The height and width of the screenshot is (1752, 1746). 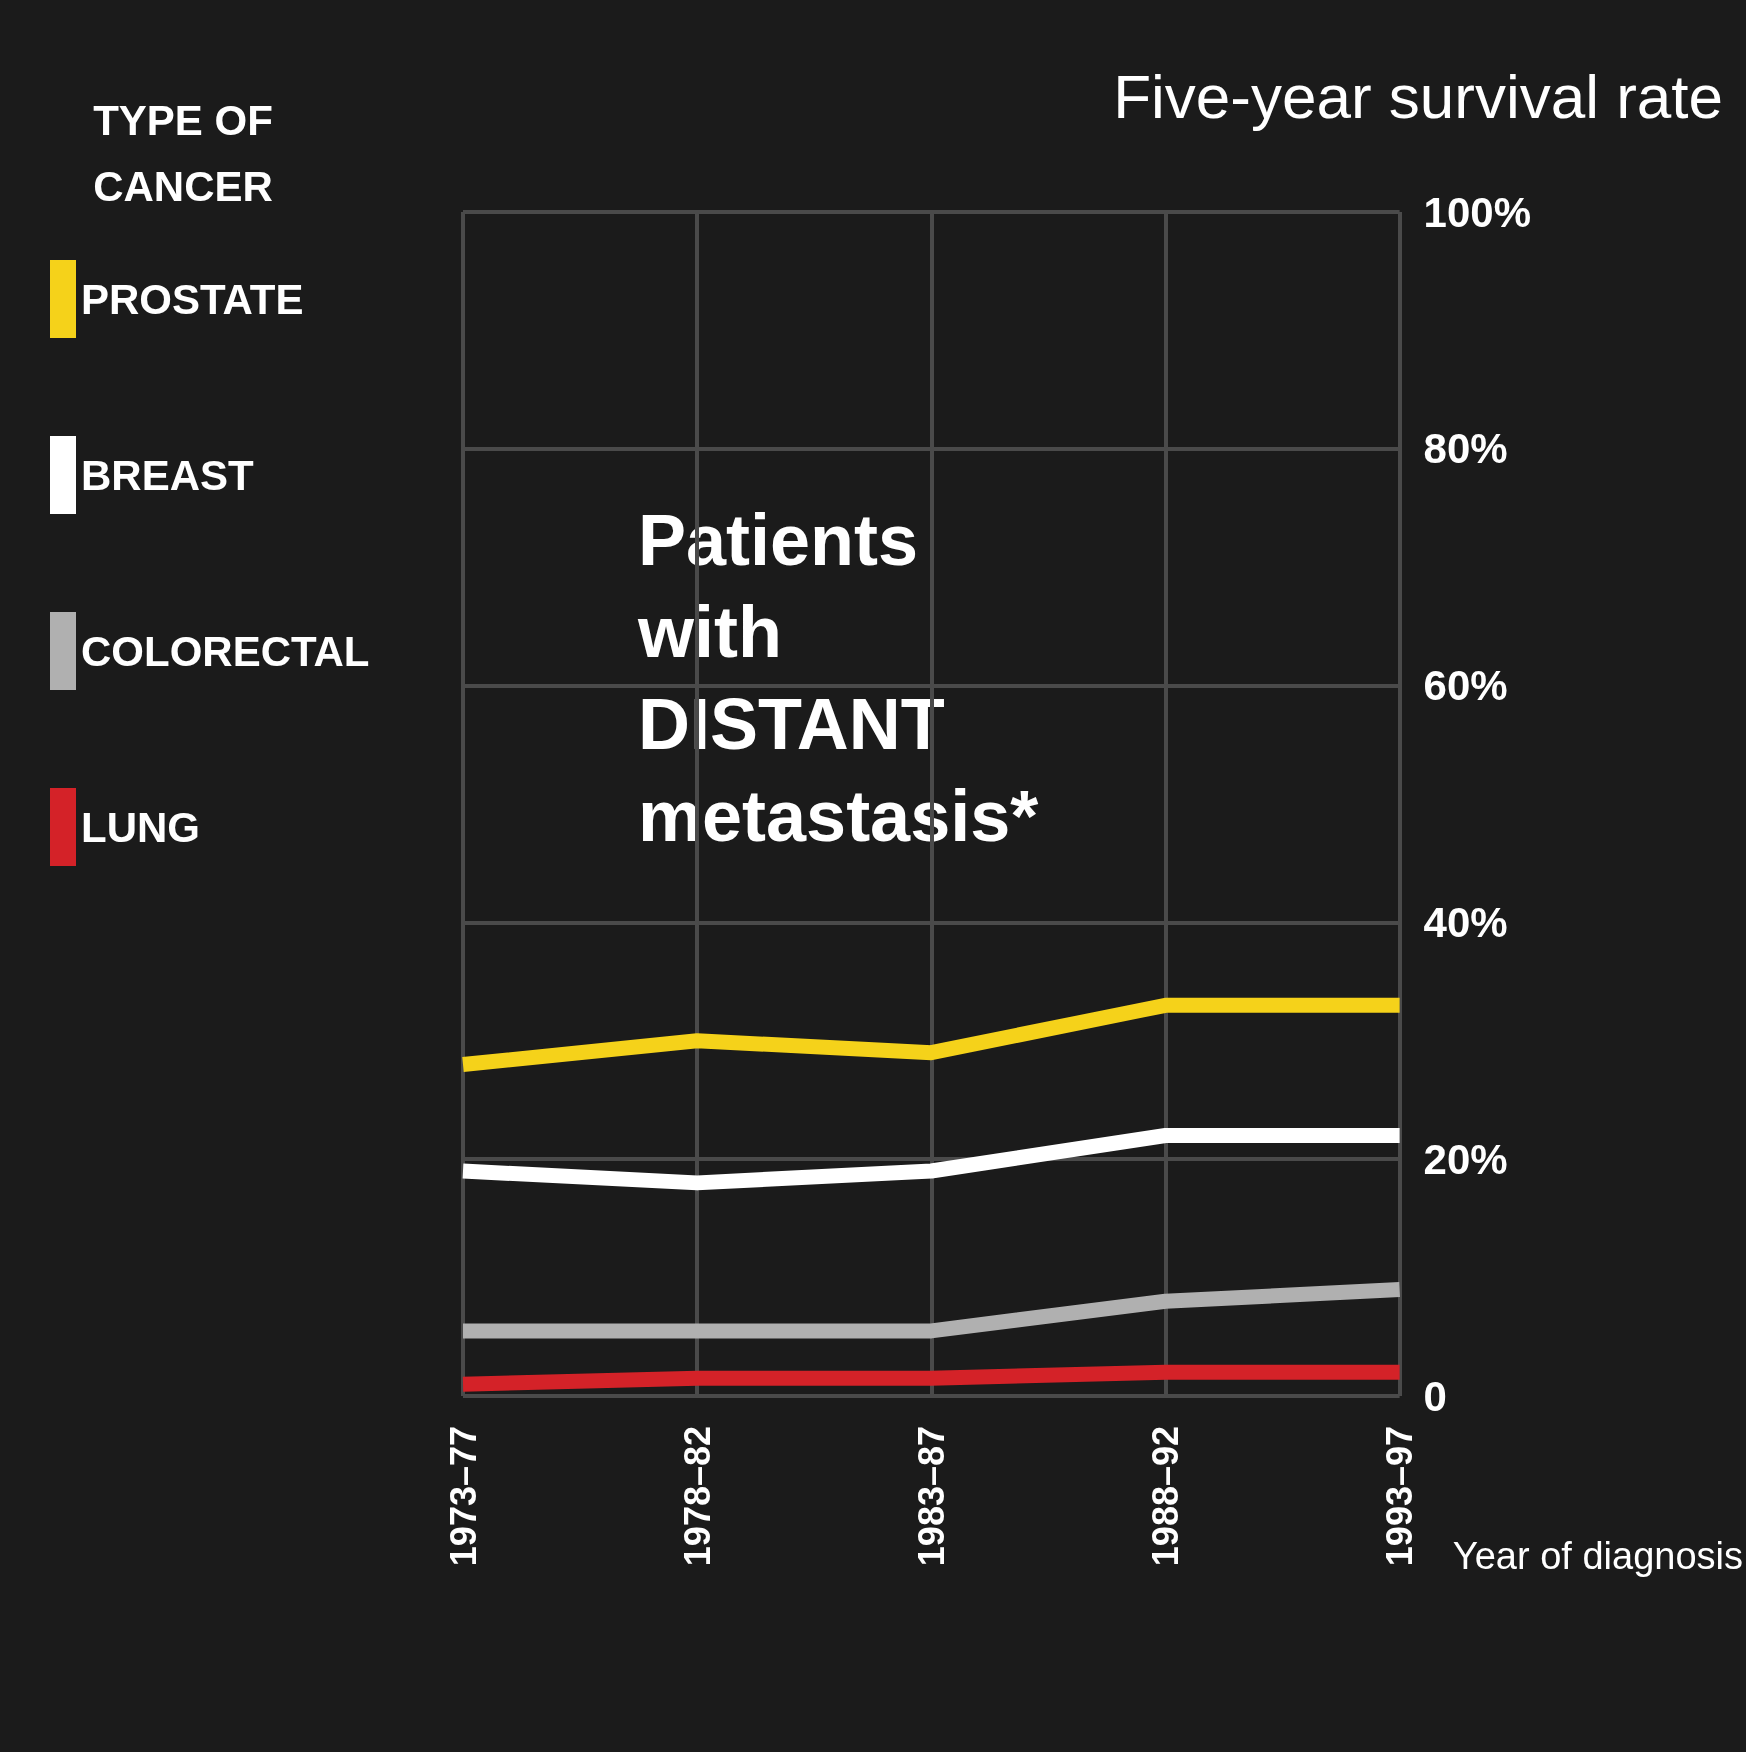 I want to click on chart-title: Five-year survival rate, so click(x=1418, y=96).